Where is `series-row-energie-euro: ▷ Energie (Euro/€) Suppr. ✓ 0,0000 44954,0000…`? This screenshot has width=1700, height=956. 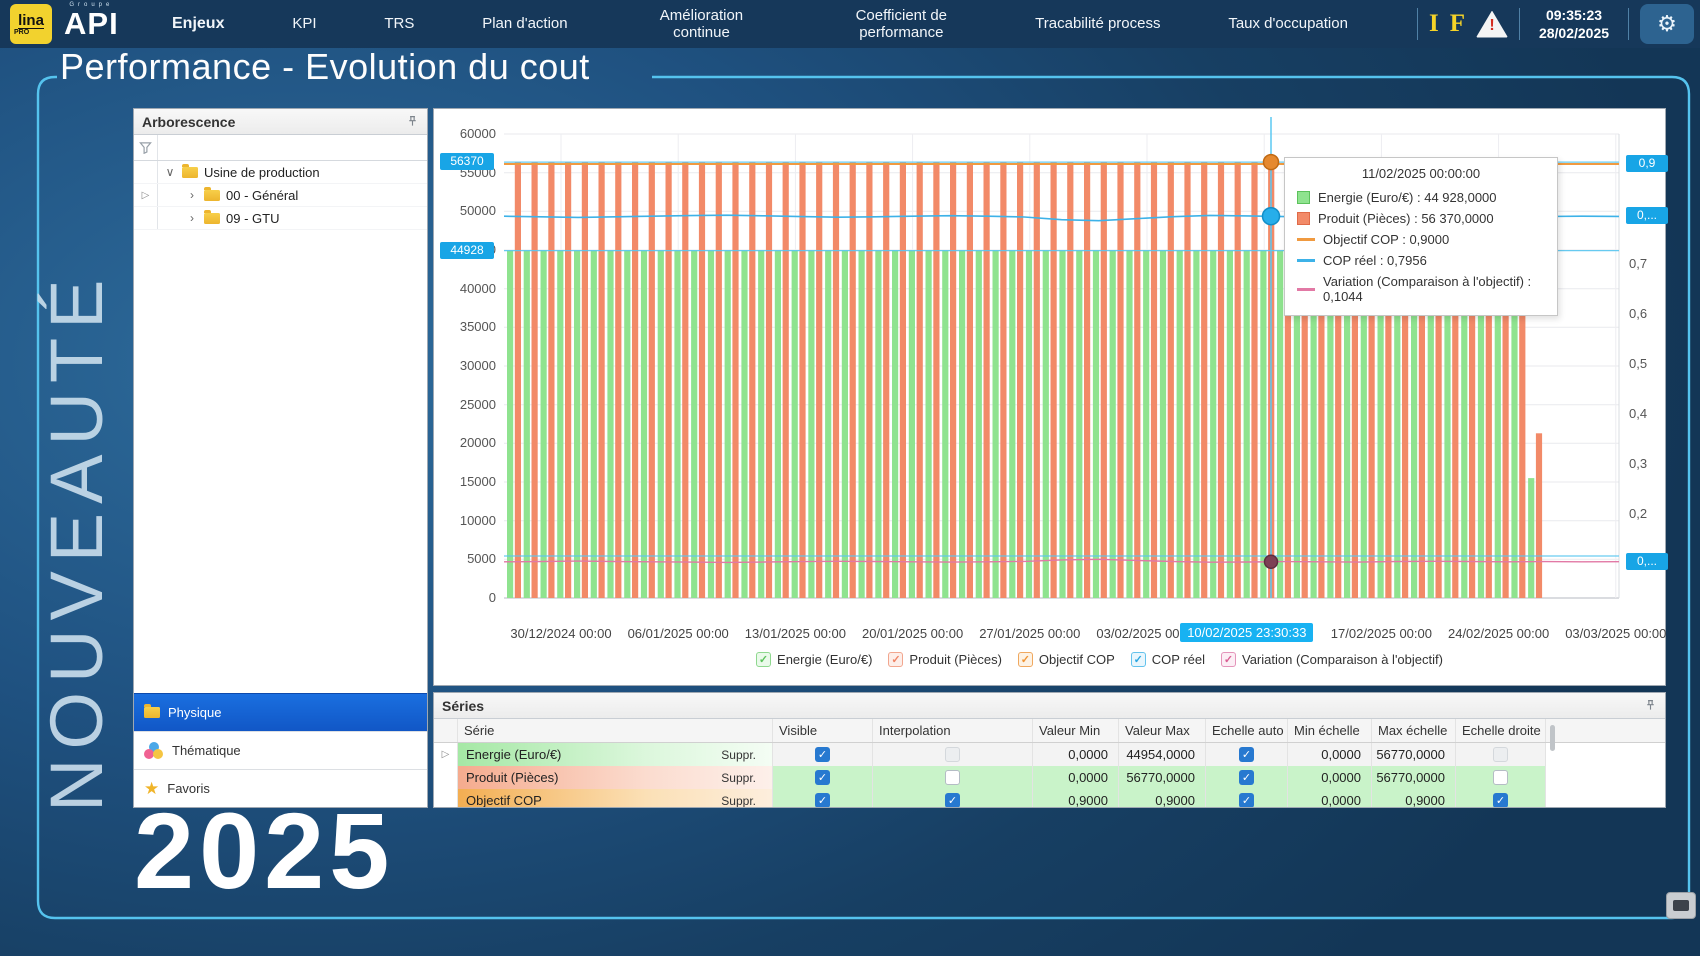 series-row-energie-euro: ▷ Energie (Euro/€) Suppr. ✓ 0,0000 44954,0000… is located at coordinates (1049, 754).